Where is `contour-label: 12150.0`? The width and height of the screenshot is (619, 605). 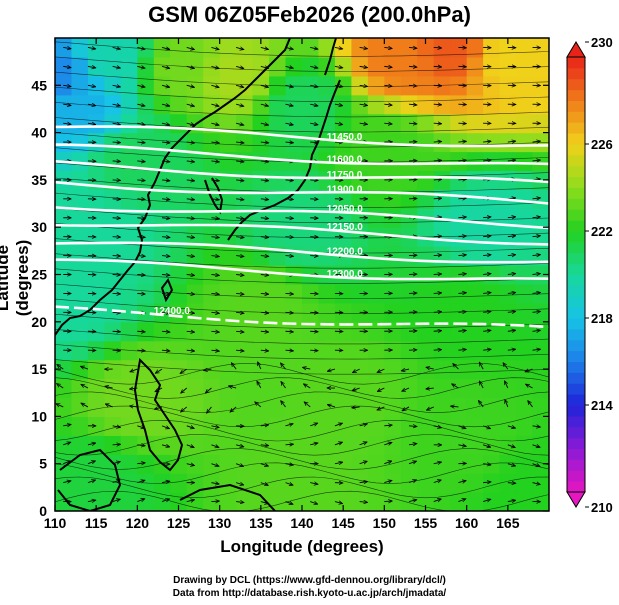 contour-label: 12150.0 is located at coordinates (345, 227).